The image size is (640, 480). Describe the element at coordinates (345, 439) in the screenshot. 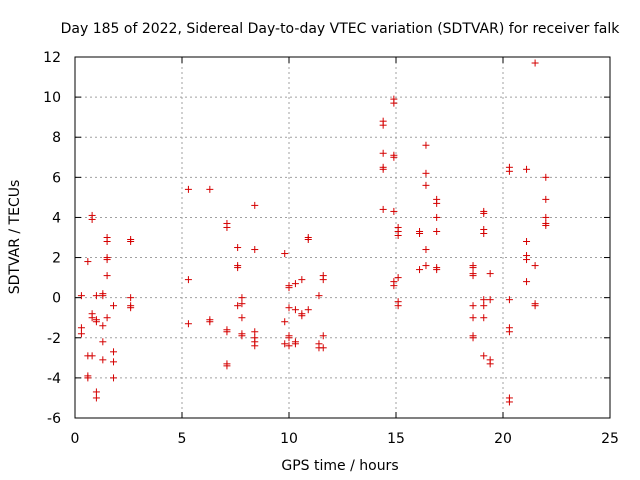

I see `x-tick-labels: 0 5 10 15 20 25` at that location.